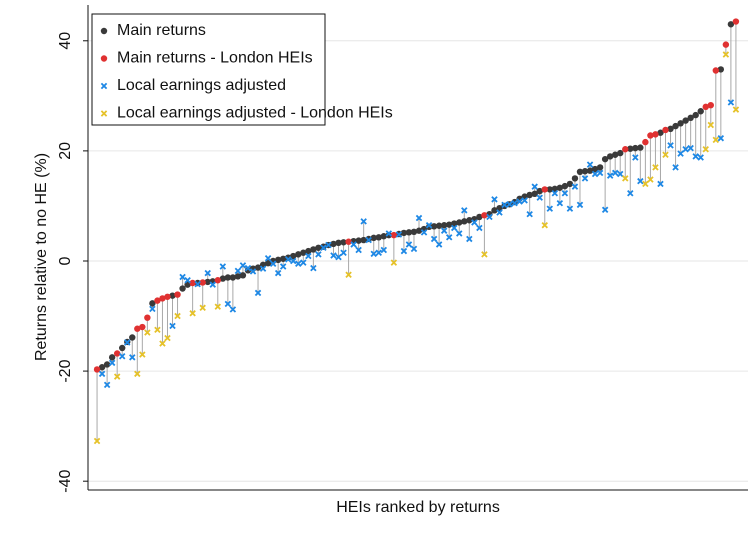  What do you see at coordinates (418, 507) in the screenshot?
I see `x-axis-label: HEIs ranked by returns` at bounding box center [418, 507].